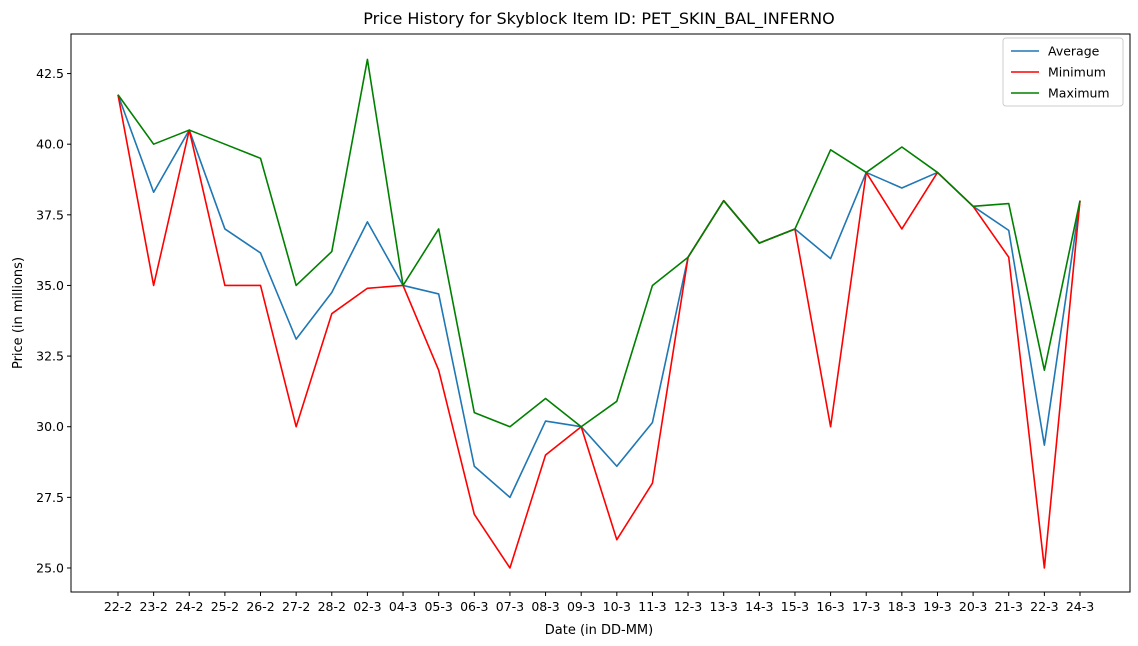 The image size is (1138, 646). Describe the element at coordinates (1044, 606) in the screenshot. I see `x-tick-label: 22-3` at that location.